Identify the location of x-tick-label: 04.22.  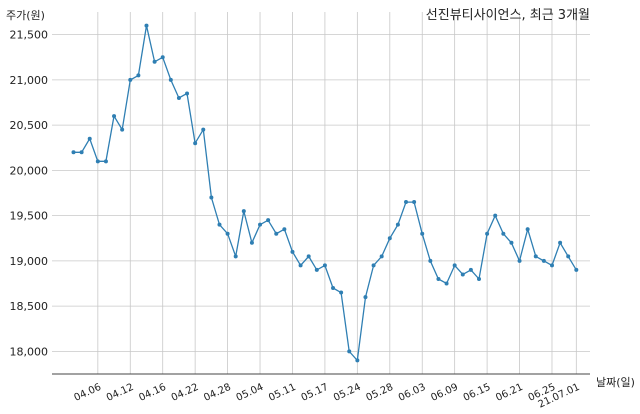
(185, 393).